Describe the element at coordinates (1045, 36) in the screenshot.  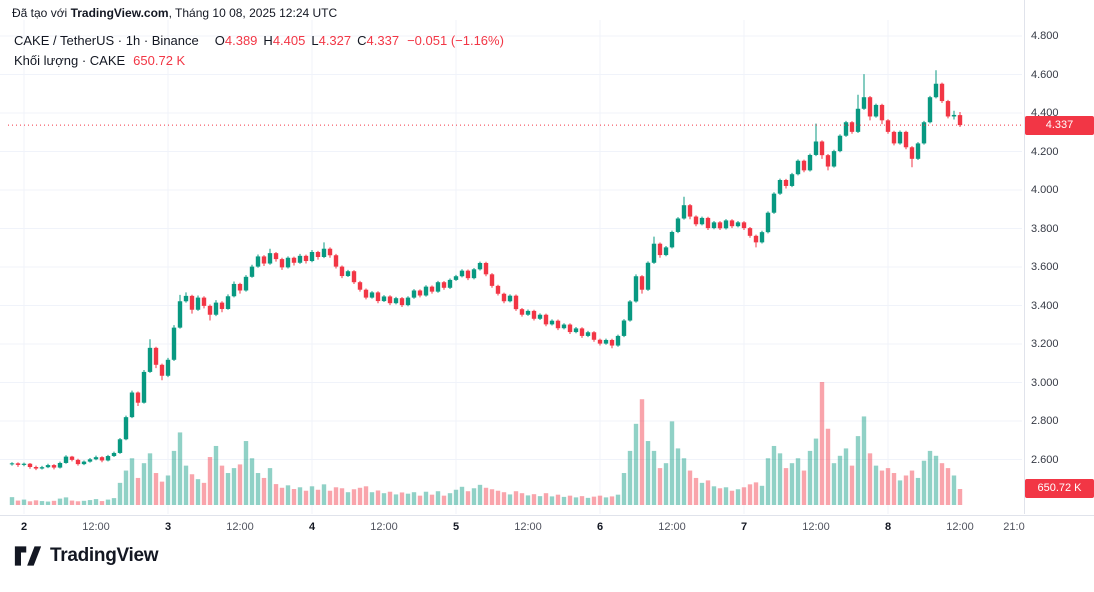
I see `price-tick-label: 4.800` at that location.